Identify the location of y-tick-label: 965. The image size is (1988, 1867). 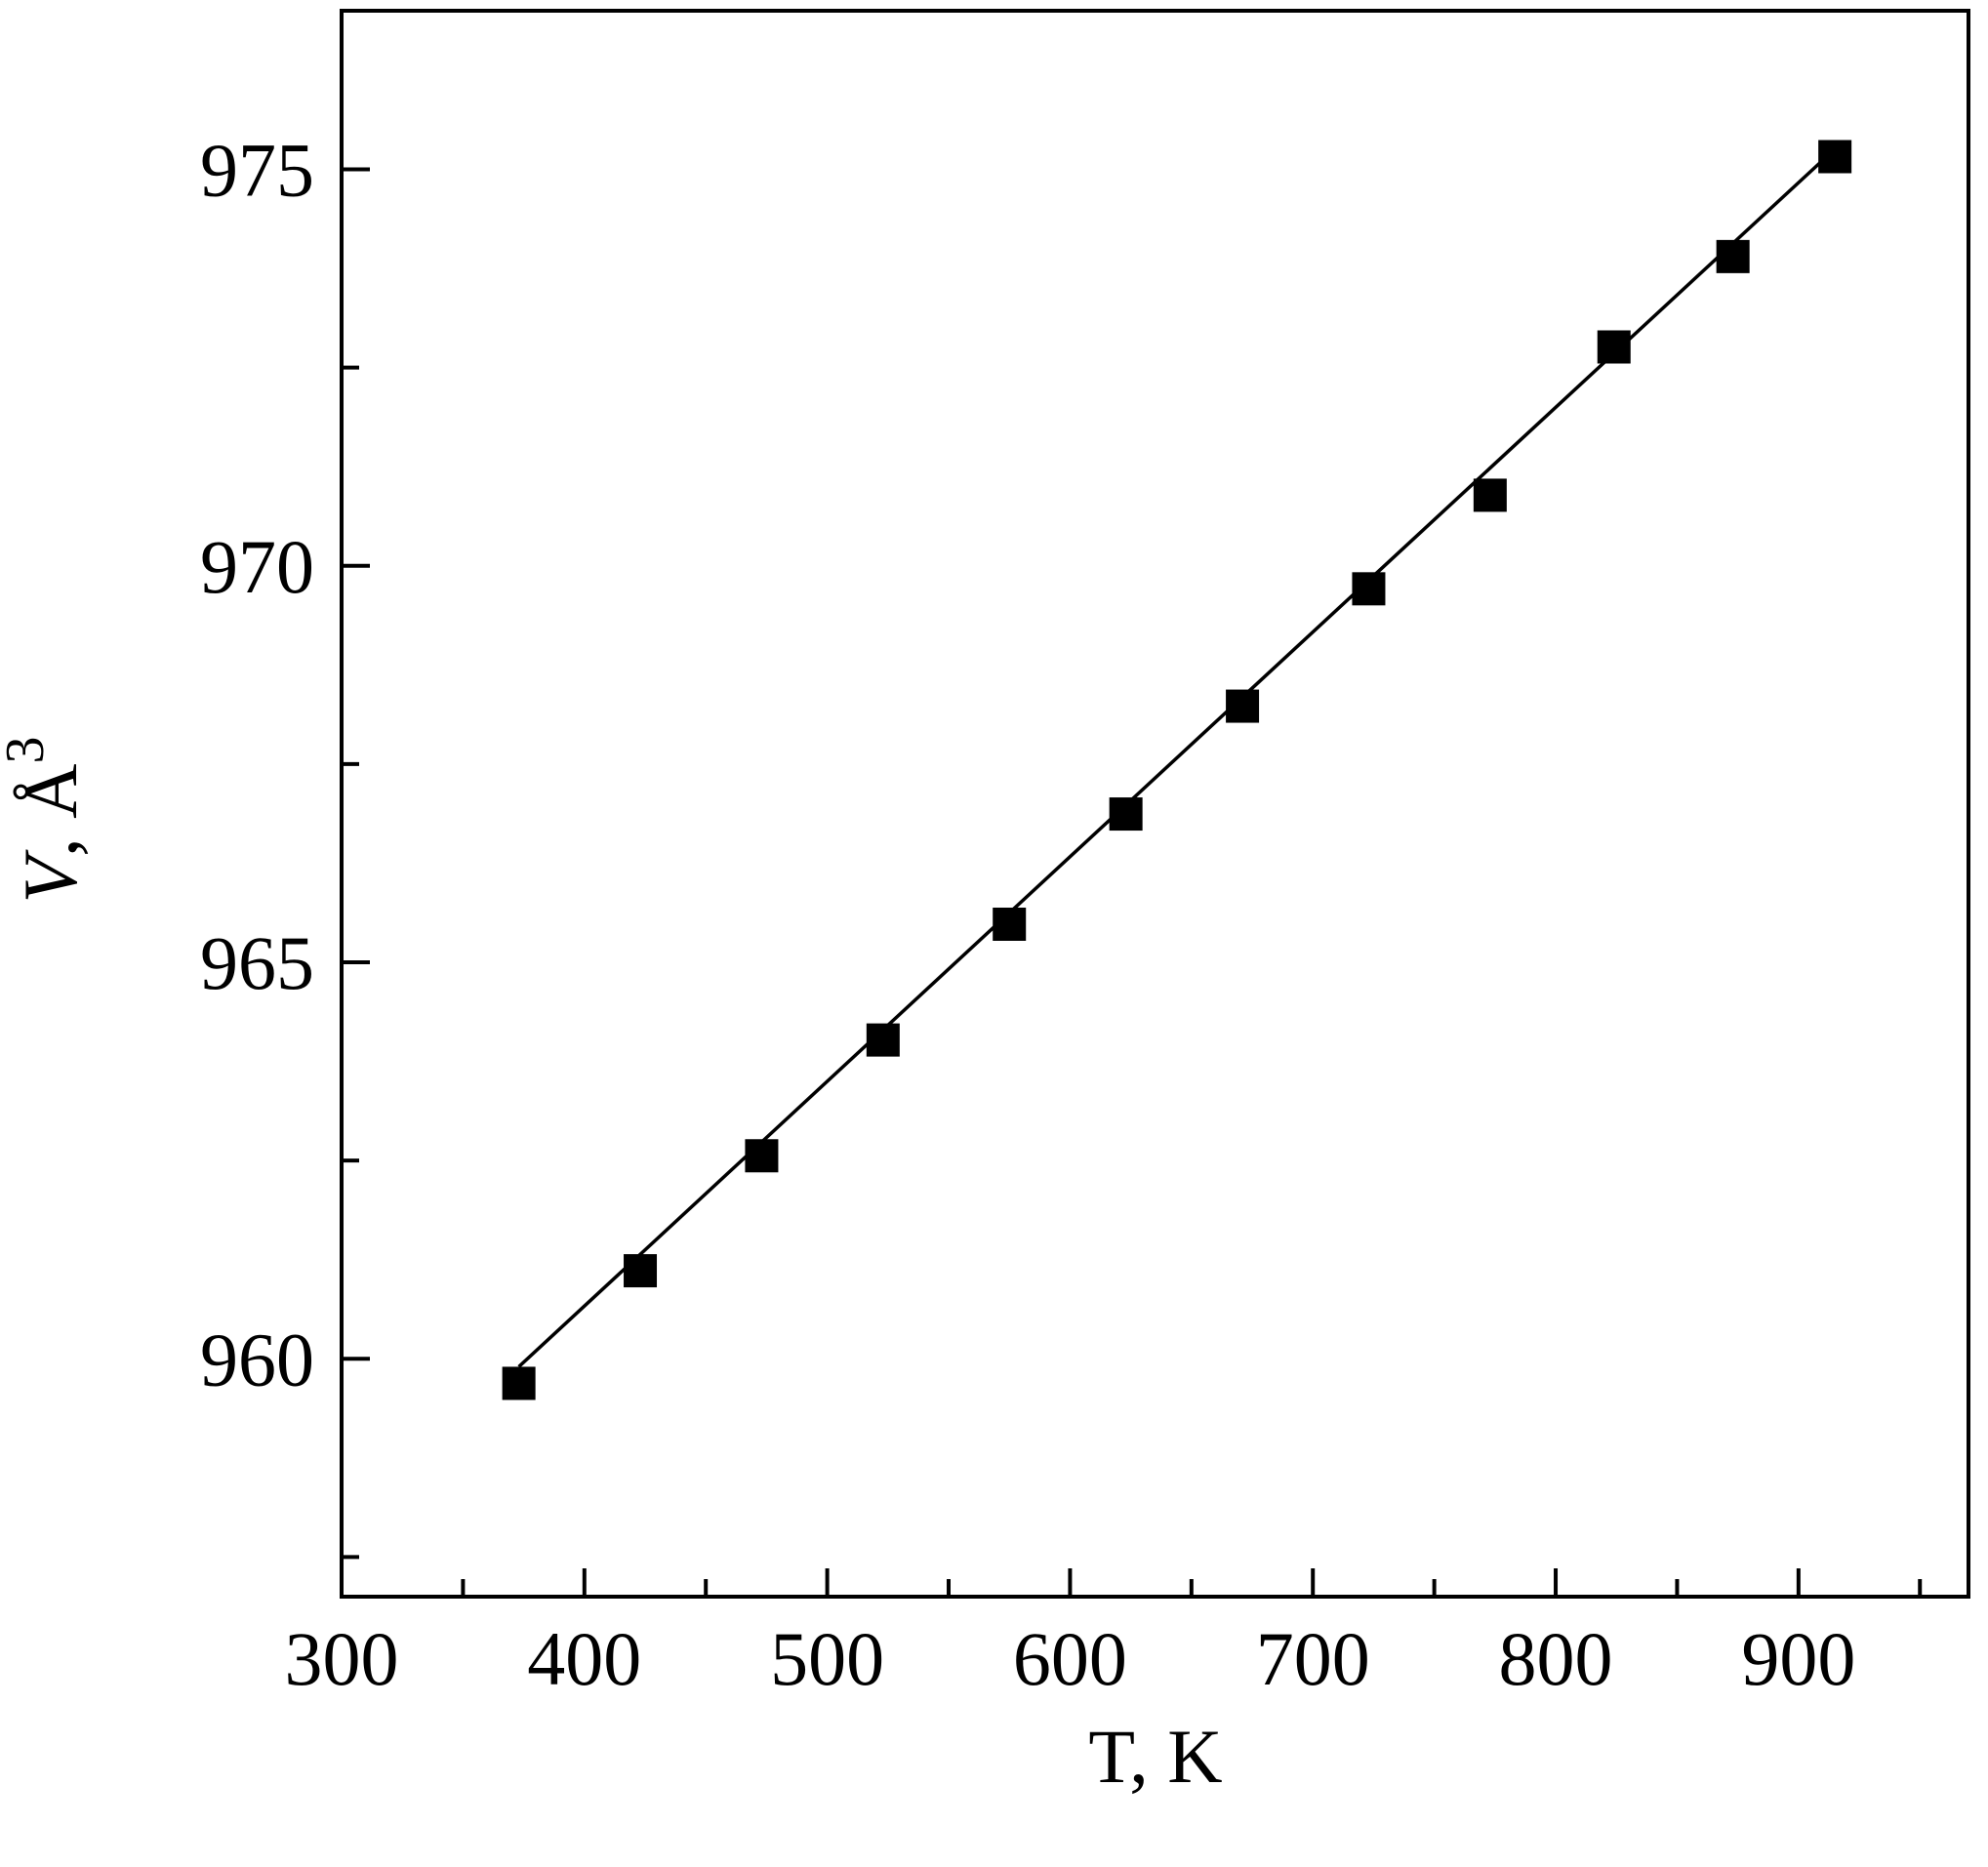
(257, 962).